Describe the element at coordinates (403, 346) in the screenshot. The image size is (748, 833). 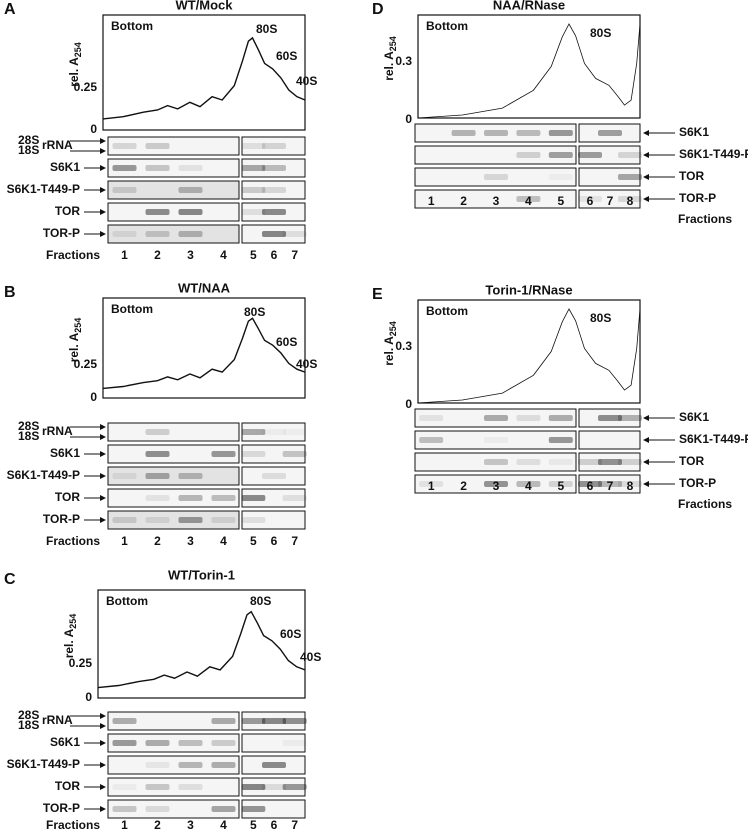
I see `y-tick-label: 0.3` at that location.